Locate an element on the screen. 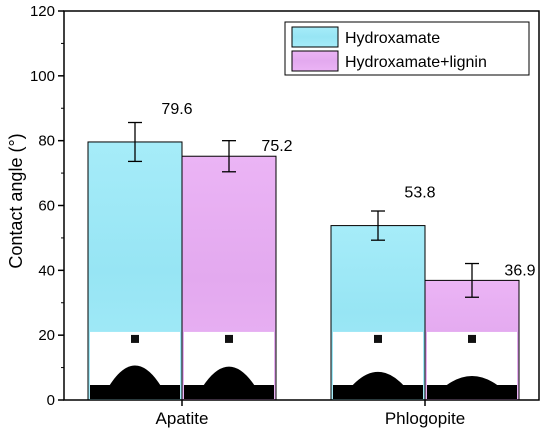  value-label: 53.8 is located at coordinates (419, 193).